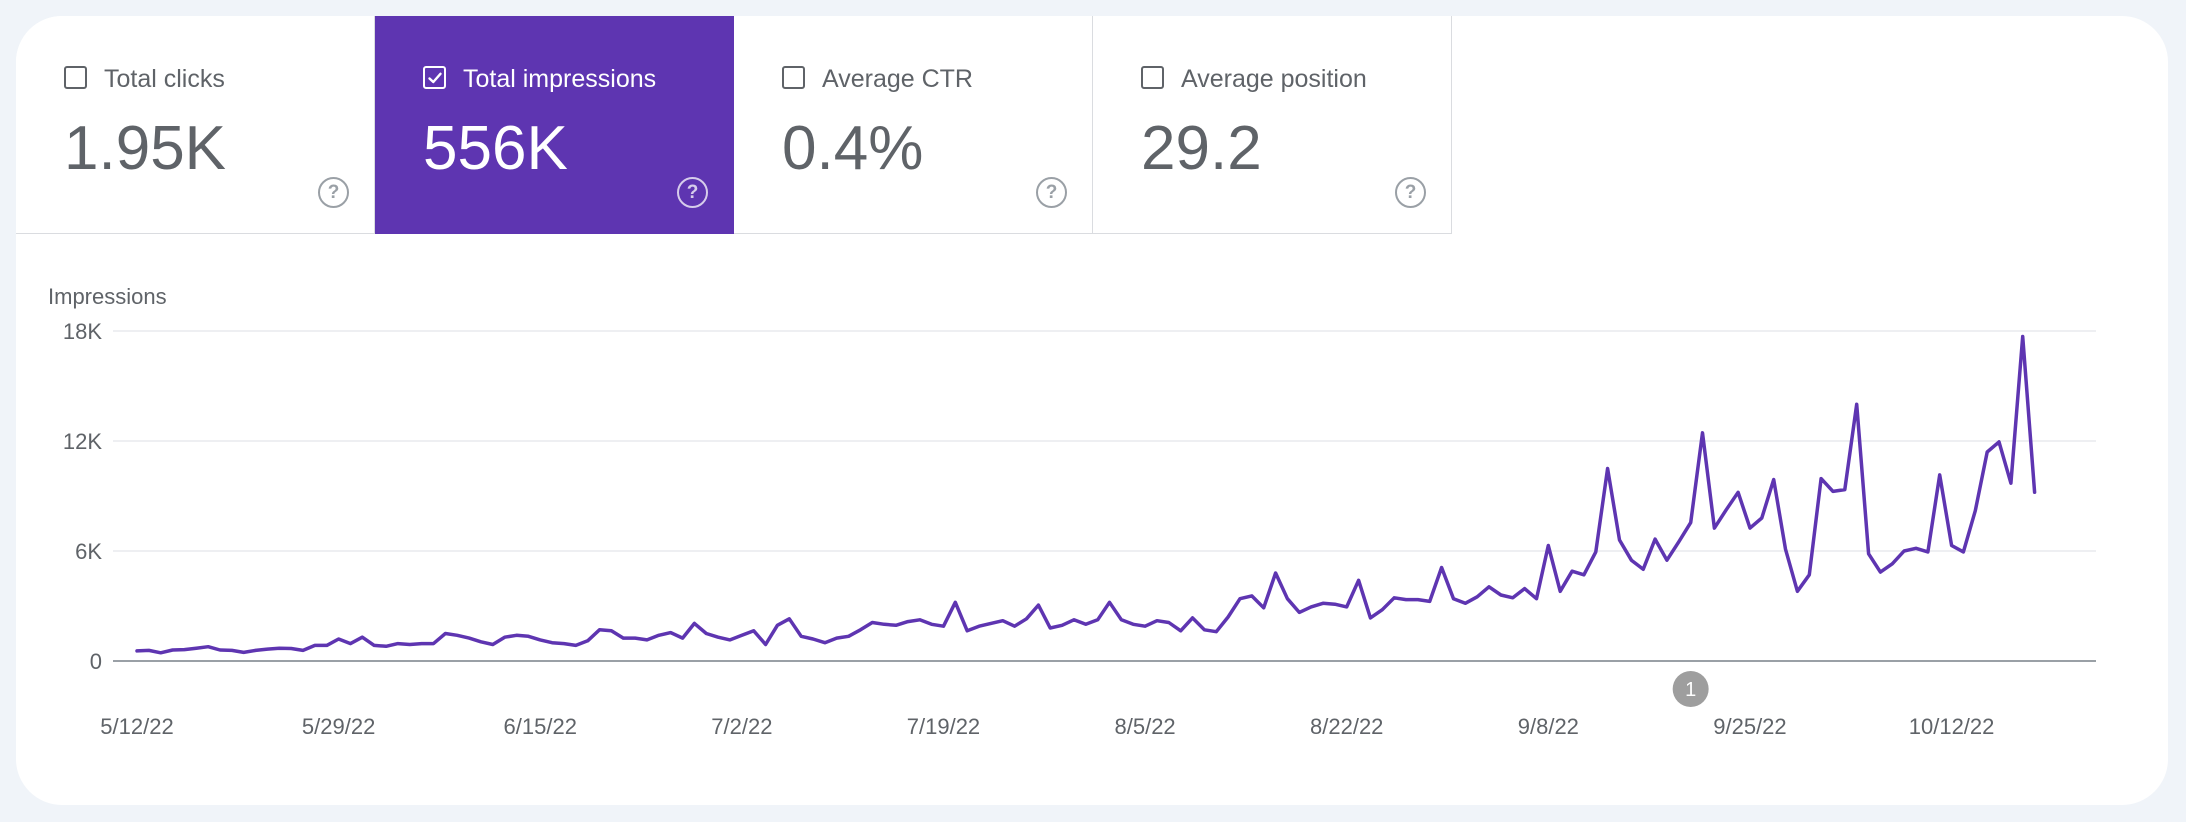 This screenshot has width=2186, height=822. What do you see at coordinates (560, 79) in the screenshot?
I see `metric-label: Total impressions` at bounding box center [560, 79].